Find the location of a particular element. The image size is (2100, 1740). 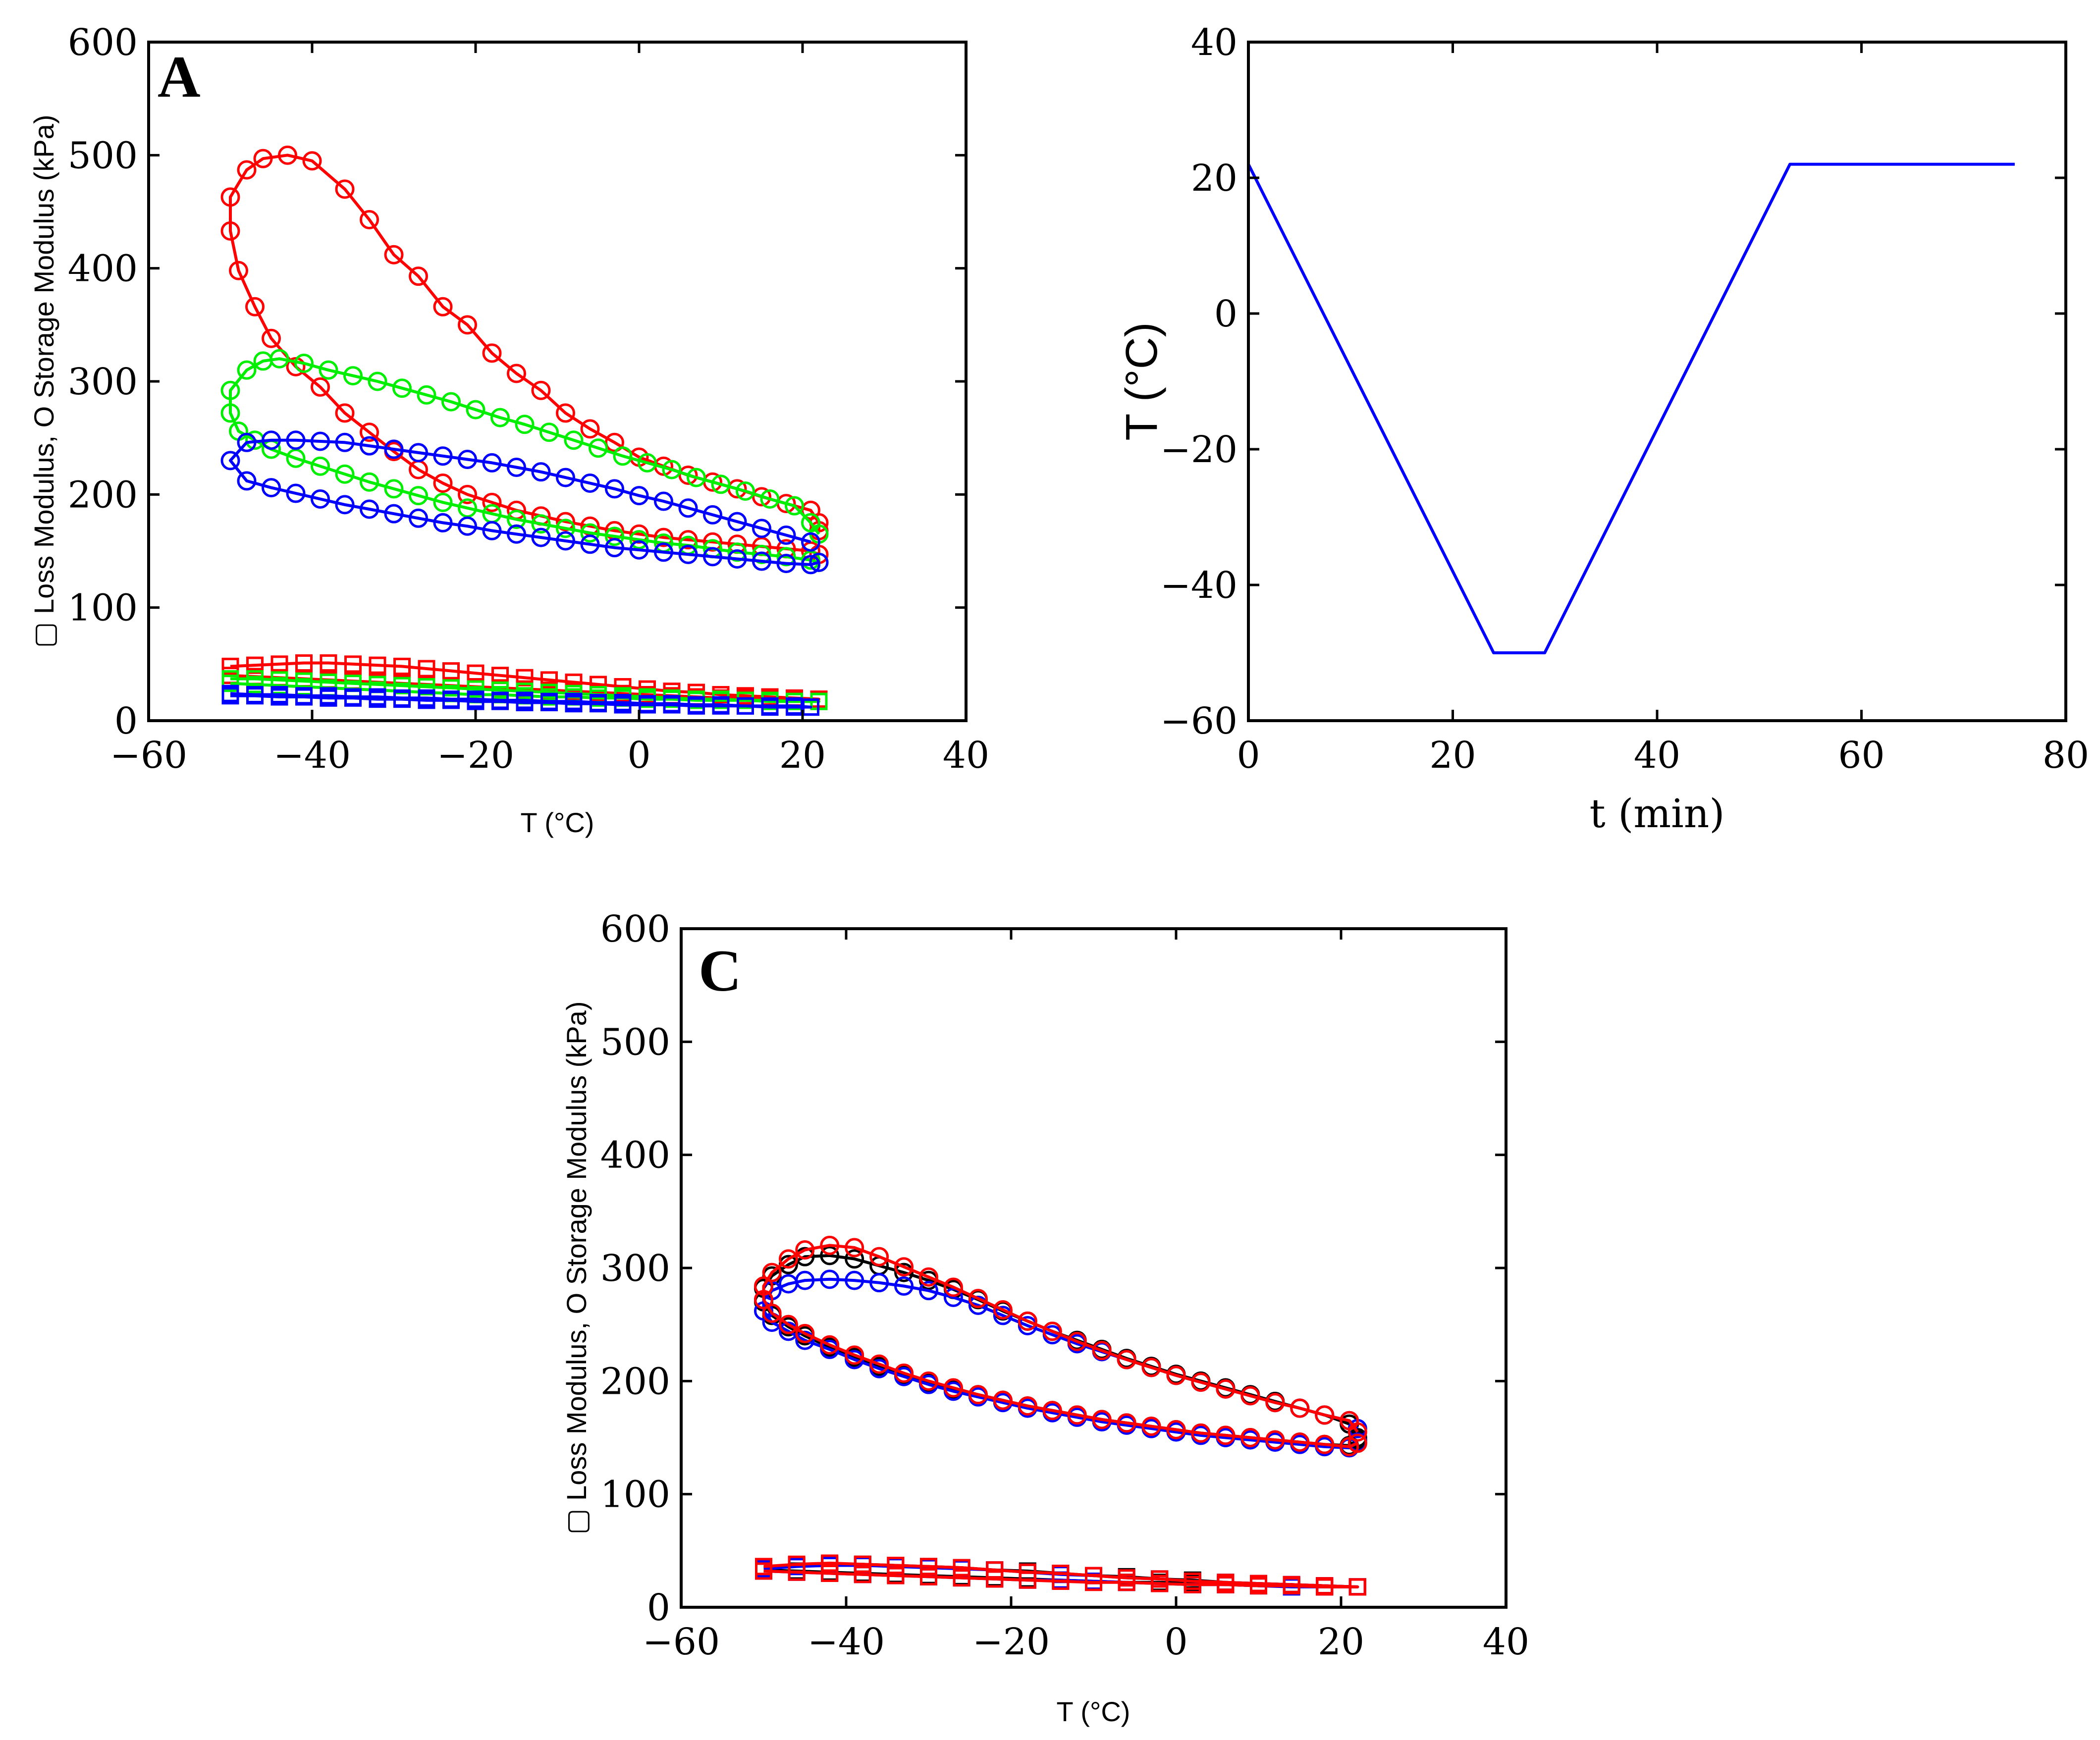

x-tick-label: 0 is located at coordinates (1248, 755).